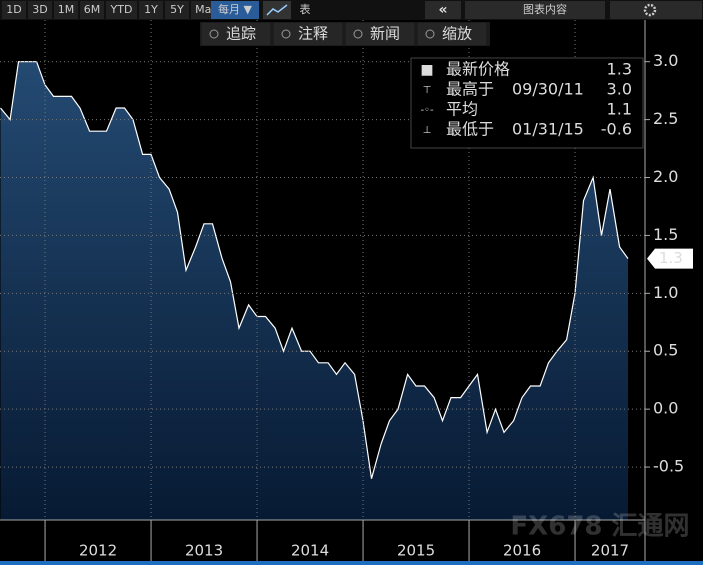  What do you see at coordinates (619, 89) in the screenshot?
I see `legend-value: 3.0` at bounding box center [619, 89].